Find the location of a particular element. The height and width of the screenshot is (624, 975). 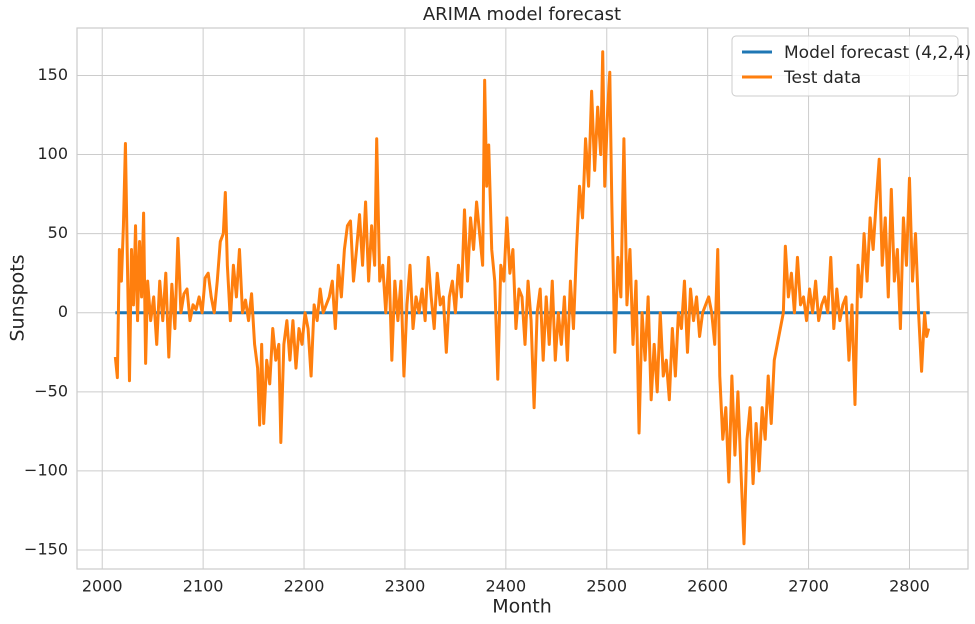

legend-label: Model forecast (4,2,4) is located at coordinates (877, 53).